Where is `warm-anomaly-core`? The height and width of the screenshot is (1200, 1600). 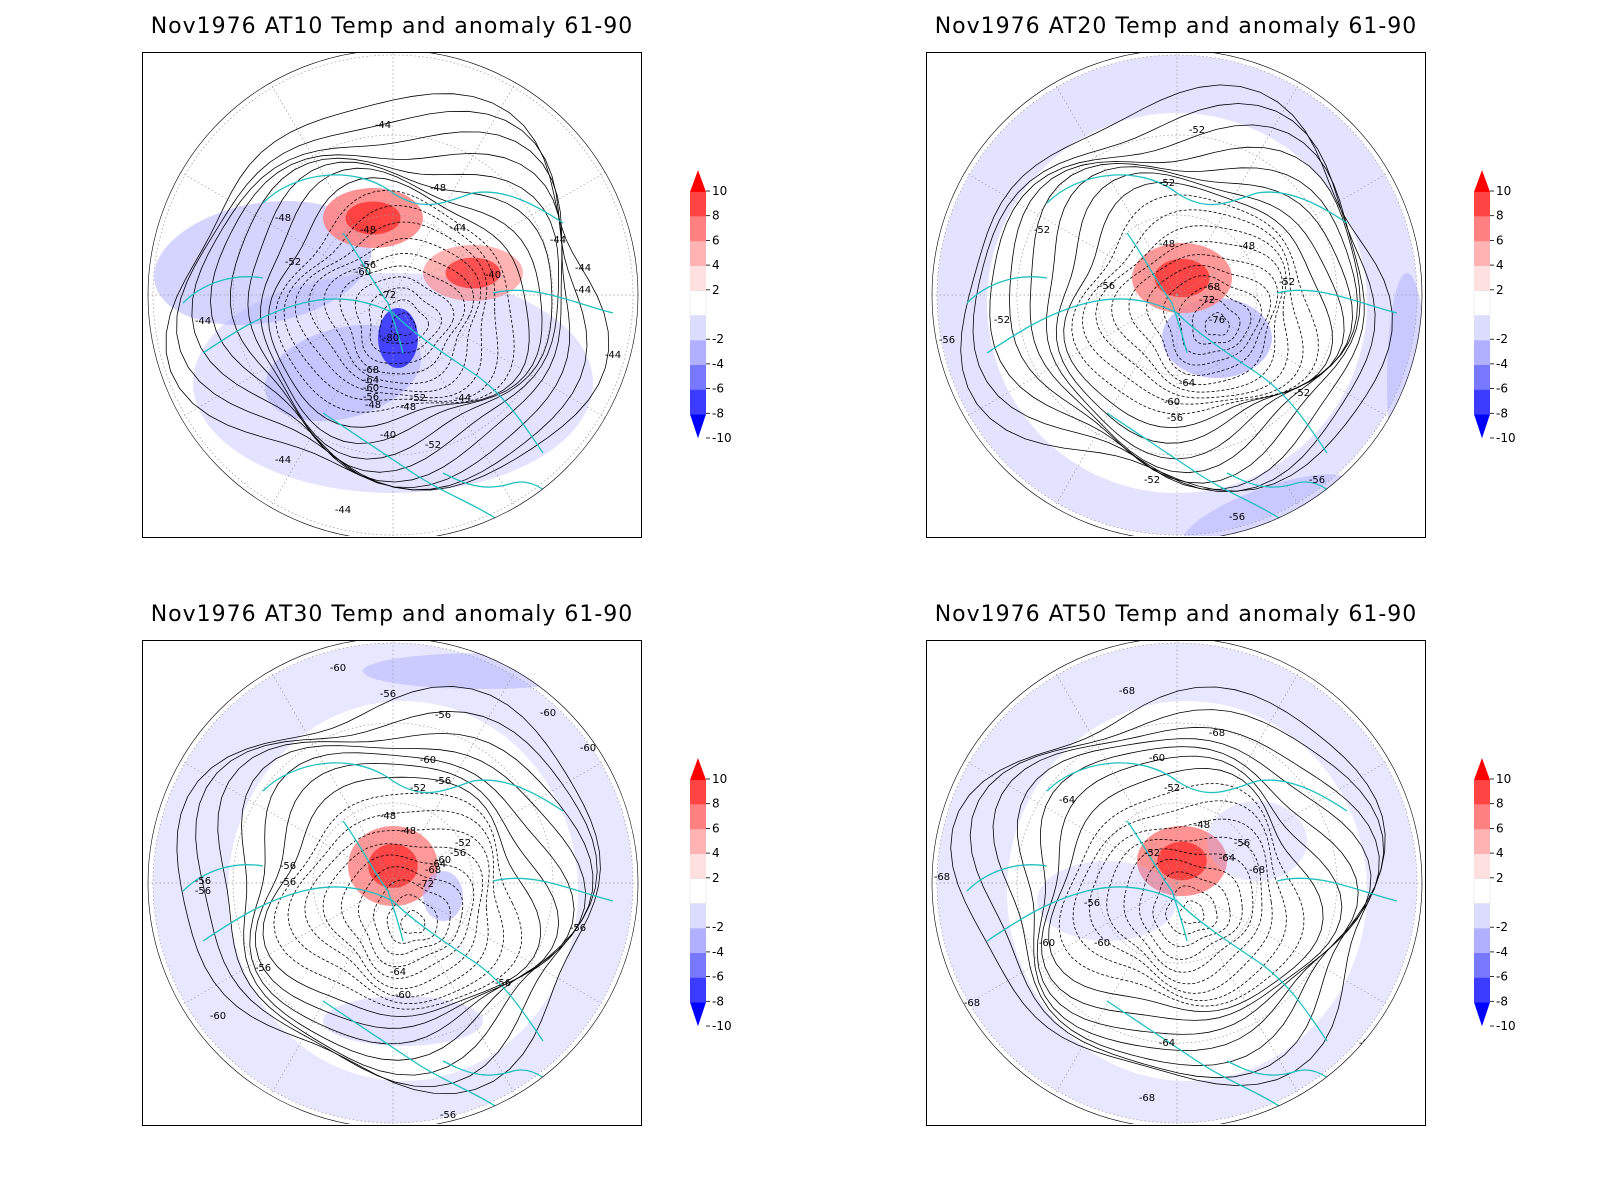
warm-anomaly-core is located at coordinates (373, 218).